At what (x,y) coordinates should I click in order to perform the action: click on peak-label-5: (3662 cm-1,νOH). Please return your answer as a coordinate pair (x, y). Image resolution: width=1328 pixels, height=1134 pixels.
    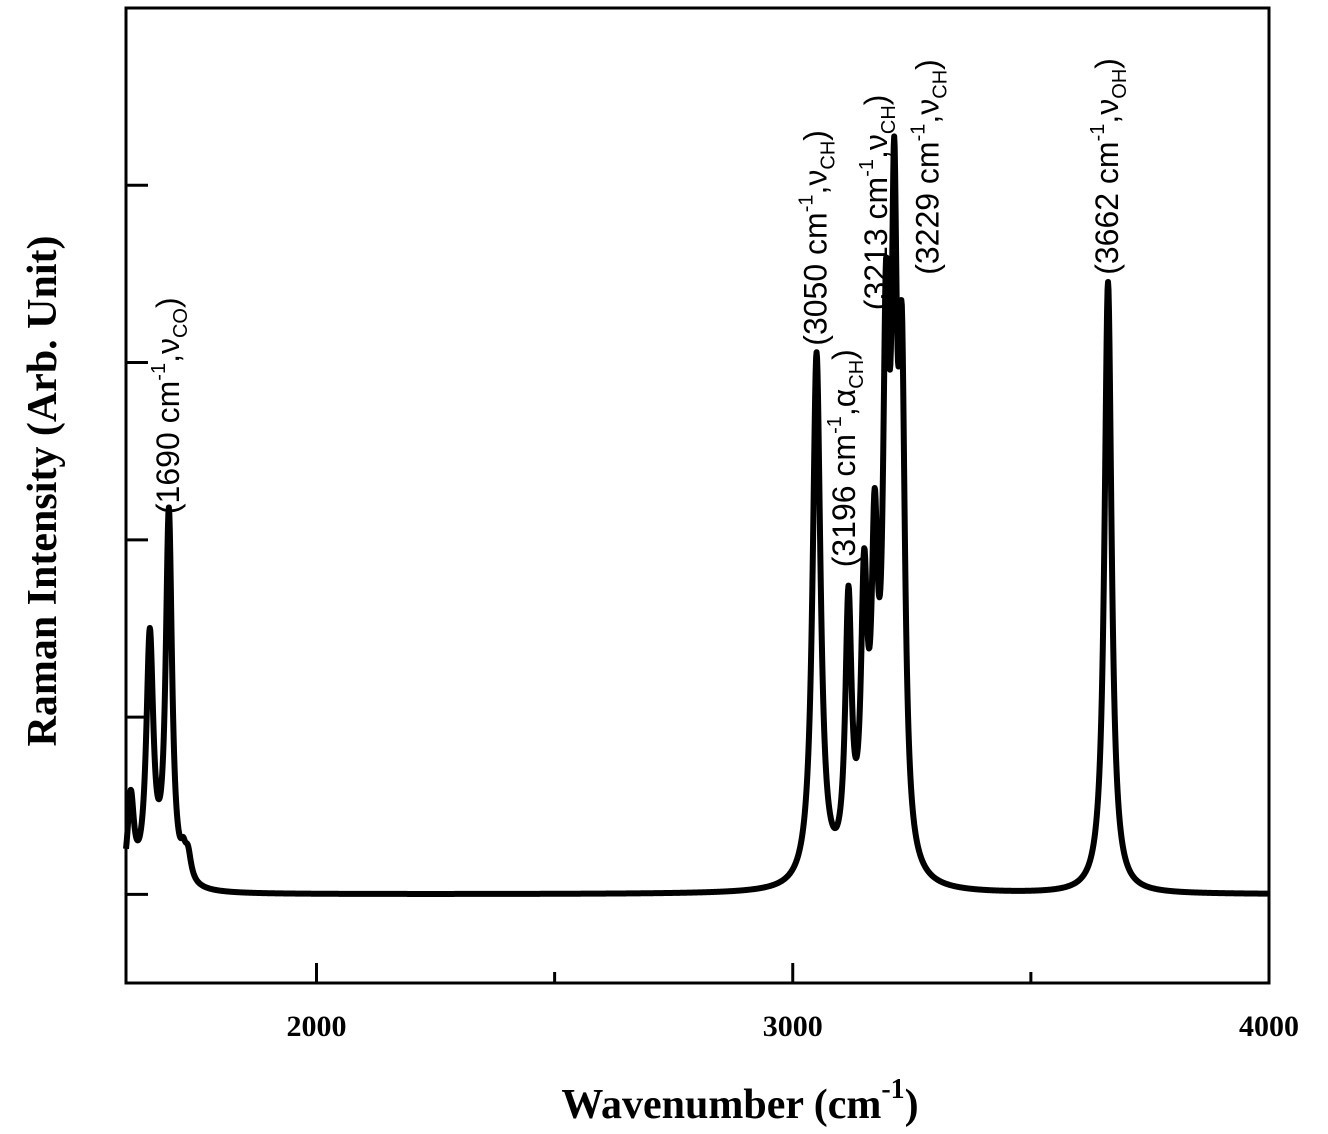
    Looking at the image, I should click on (1109, 166).